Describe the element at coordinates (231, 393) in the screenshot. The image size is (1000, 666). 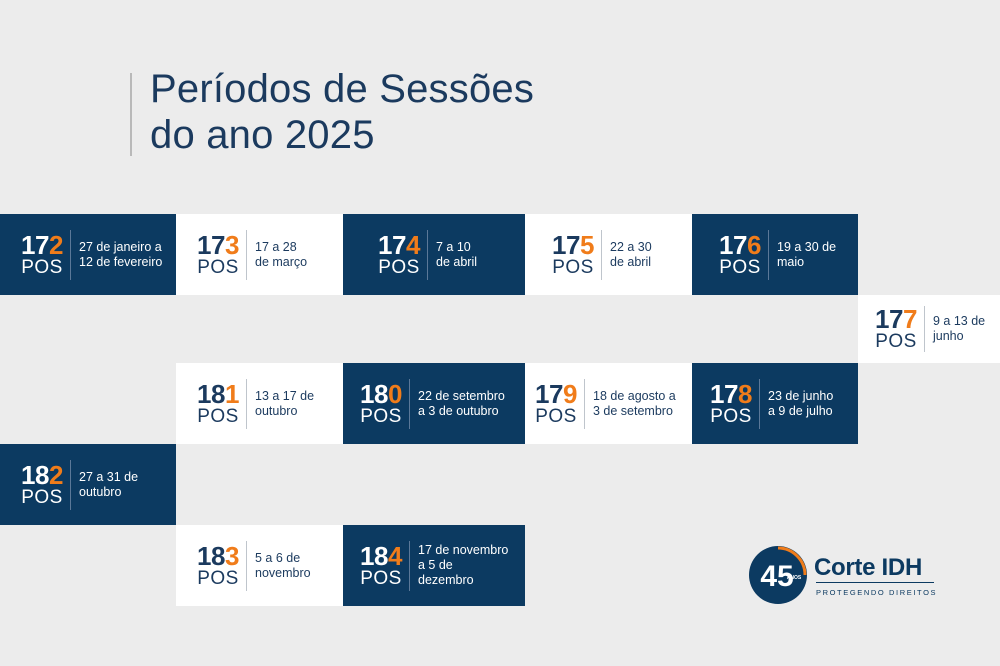
I see `session-number-highlight: 1` at that location.